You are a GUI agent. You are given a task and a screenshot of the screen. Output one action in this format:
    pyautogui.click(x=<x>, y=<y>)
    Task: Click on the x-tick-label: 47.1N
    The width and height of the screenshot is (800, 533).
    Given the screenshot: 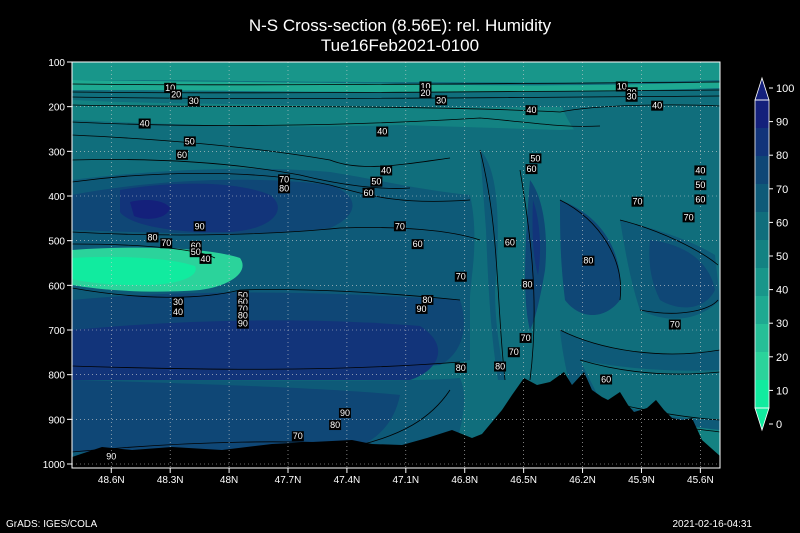 What is the action you would take?
    pyautogui.click(x=405, y=480)
    